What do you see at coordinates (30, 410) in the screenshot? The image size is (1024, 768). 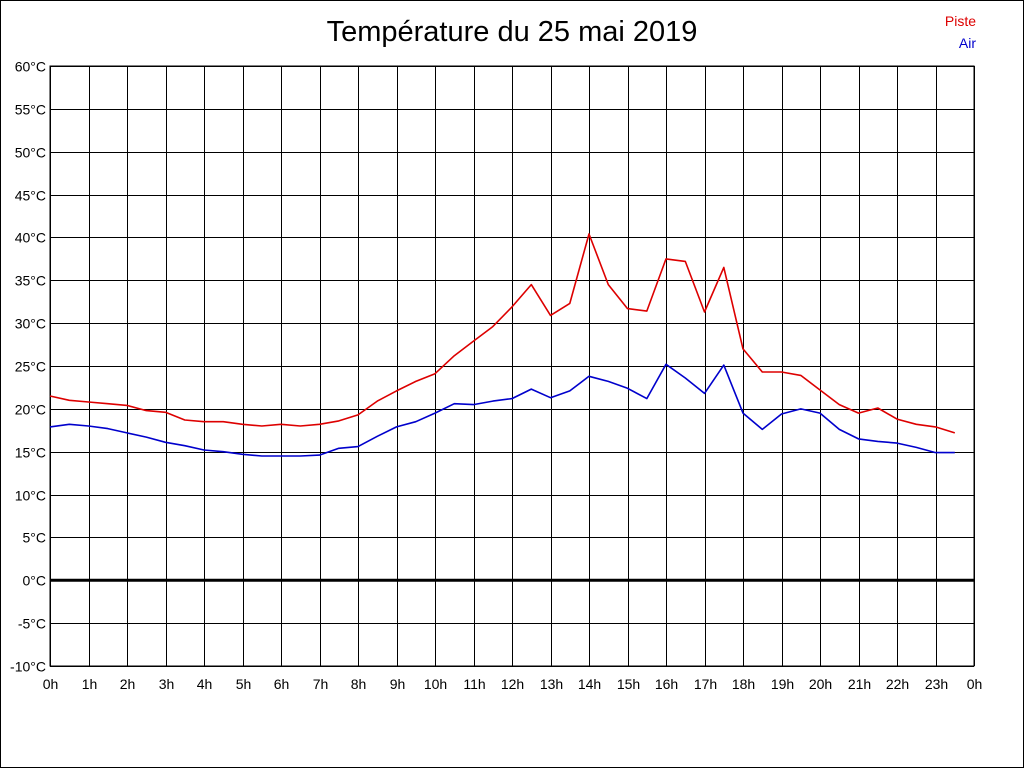 I see `y-tick-label: 20°C` at bounding box center [30, 410].